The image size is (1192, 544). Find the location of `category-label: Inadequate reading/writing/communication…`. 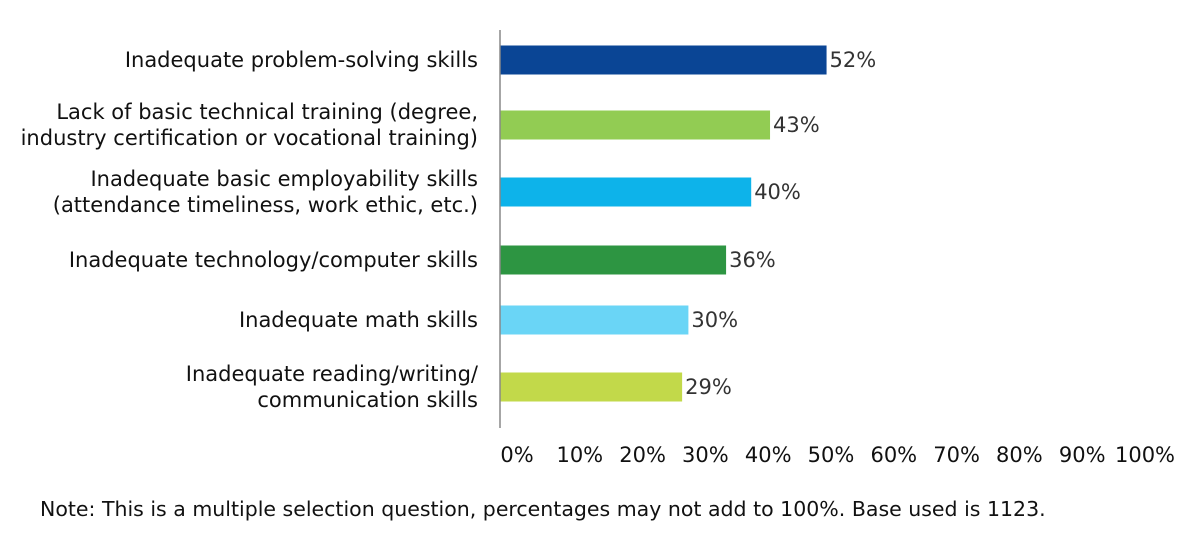

category-label: Inadequate reading/writing/communication… is located at coordinates (332, 387).